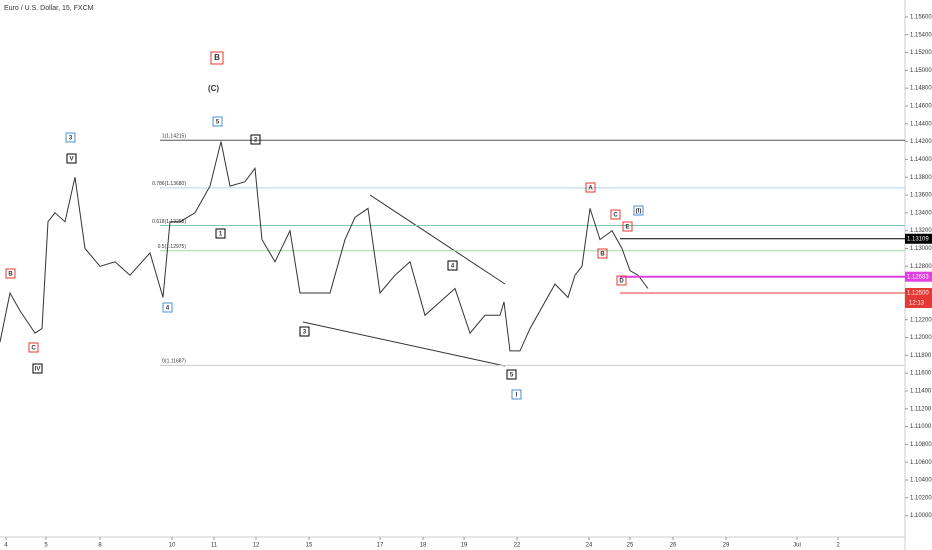 Image resolution: width=932 pixels, height=550 pixels. What do you see at coordinates (921, 124) in the screenshot?
I see `y-tick-label: 1.14400` at bounding box center [921, 124].